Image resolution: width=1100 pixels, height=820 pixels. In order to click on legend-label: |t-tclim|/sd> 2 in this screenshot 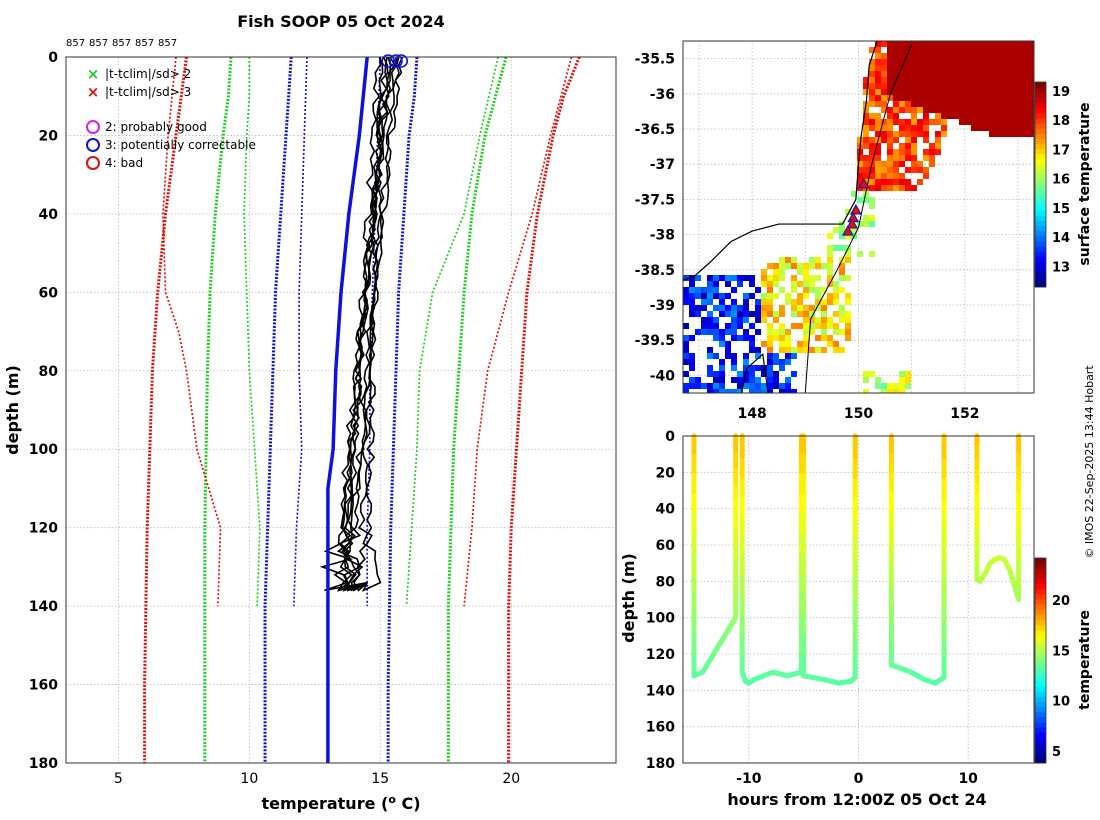, I will do `click(148, 74)`.